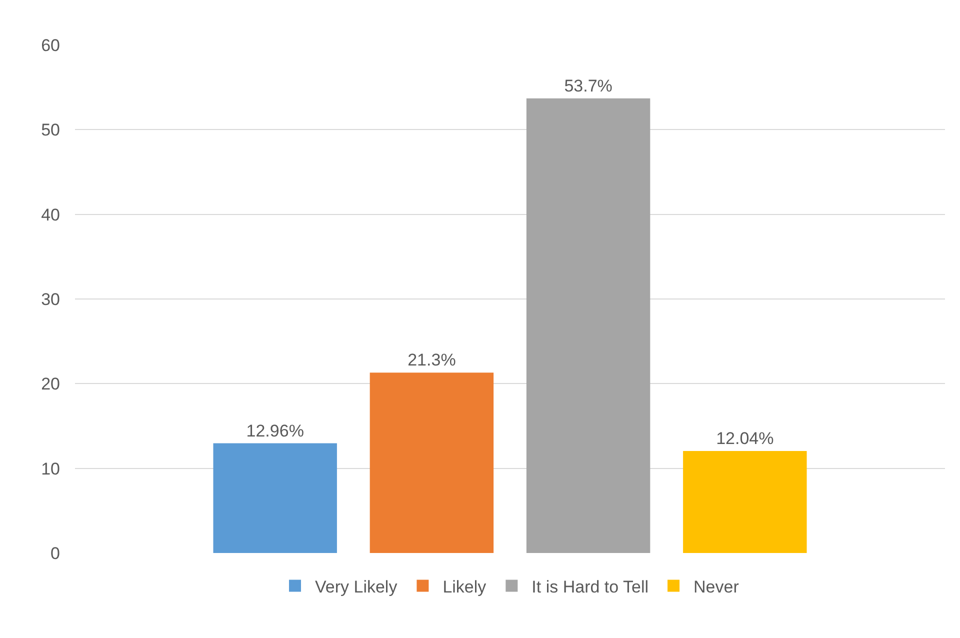  I want to click on legend-label: Very Likely, so click(356, 586).